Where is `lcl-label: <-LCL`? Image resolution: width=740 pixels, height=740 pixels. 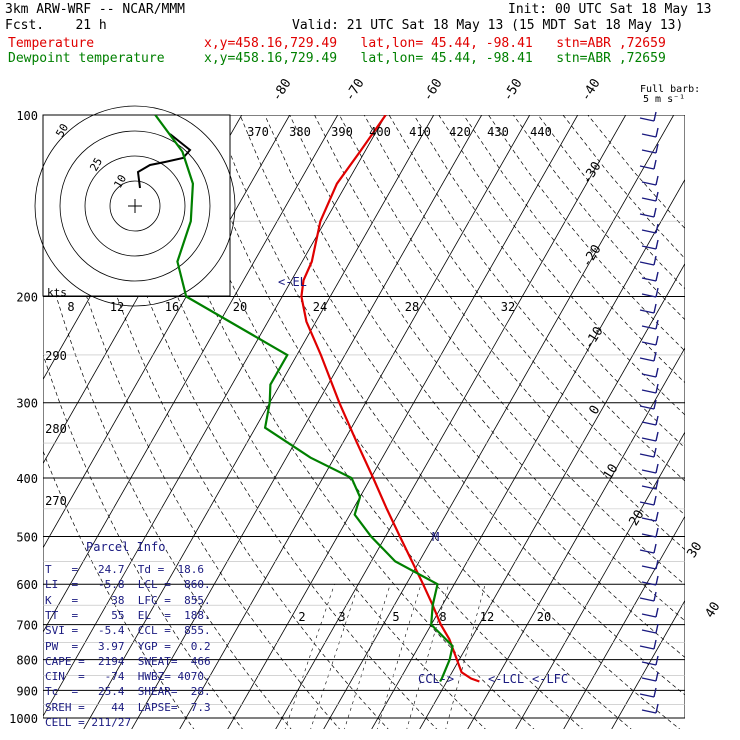
lcl-label: <-LCL is located at coordinates (506, 679).